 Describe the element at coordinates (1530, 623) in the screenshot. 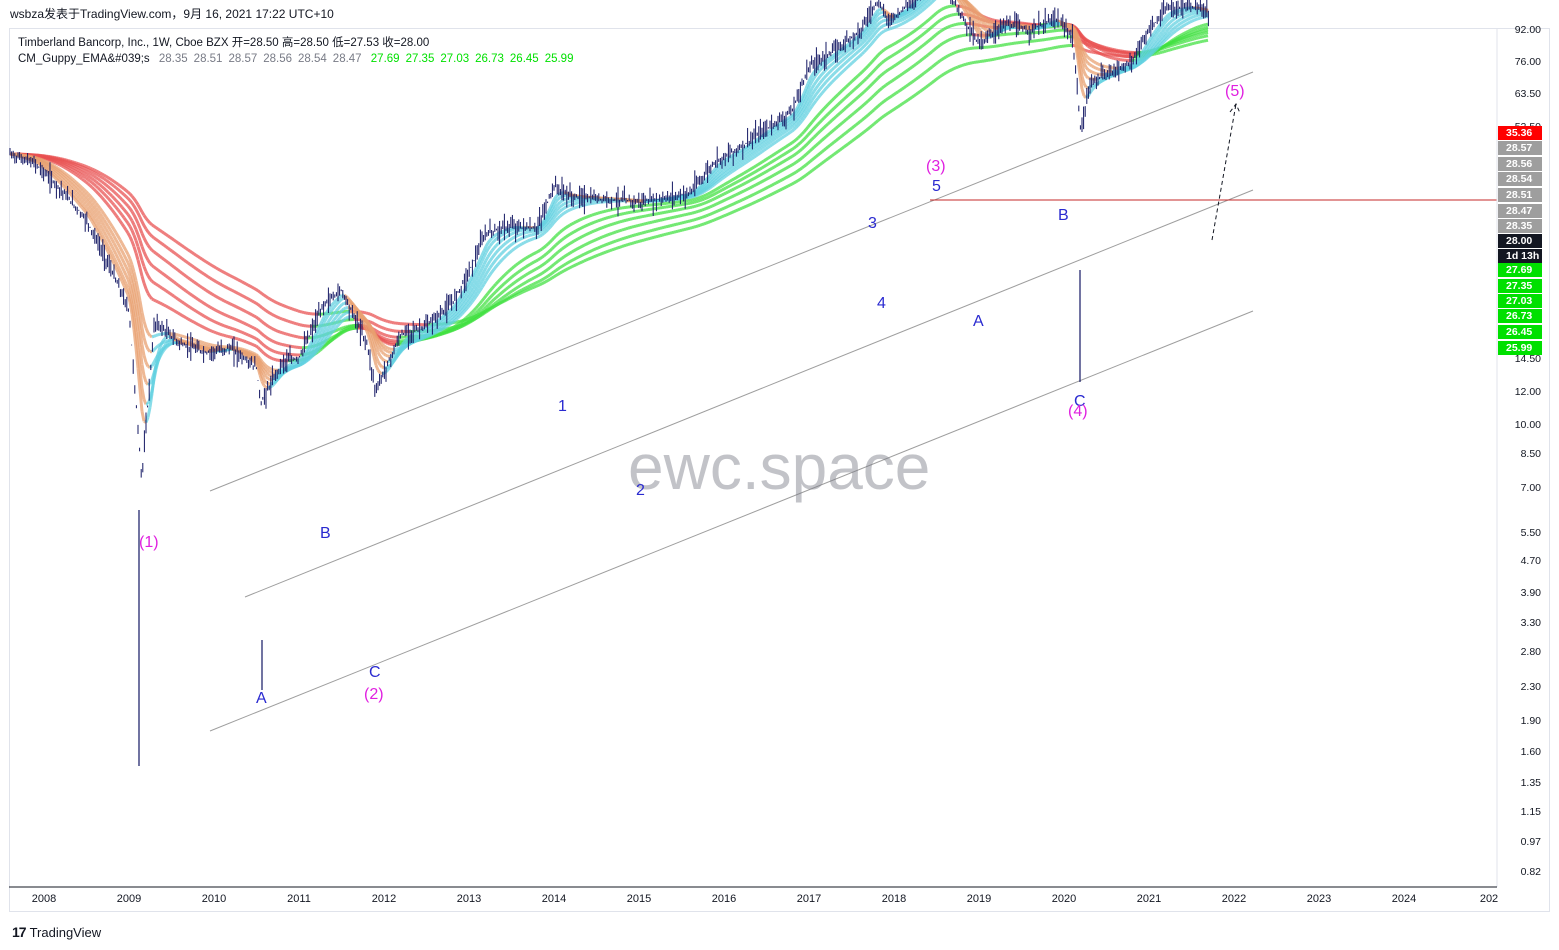

I see `price-tick-label: 3.30` at that location.